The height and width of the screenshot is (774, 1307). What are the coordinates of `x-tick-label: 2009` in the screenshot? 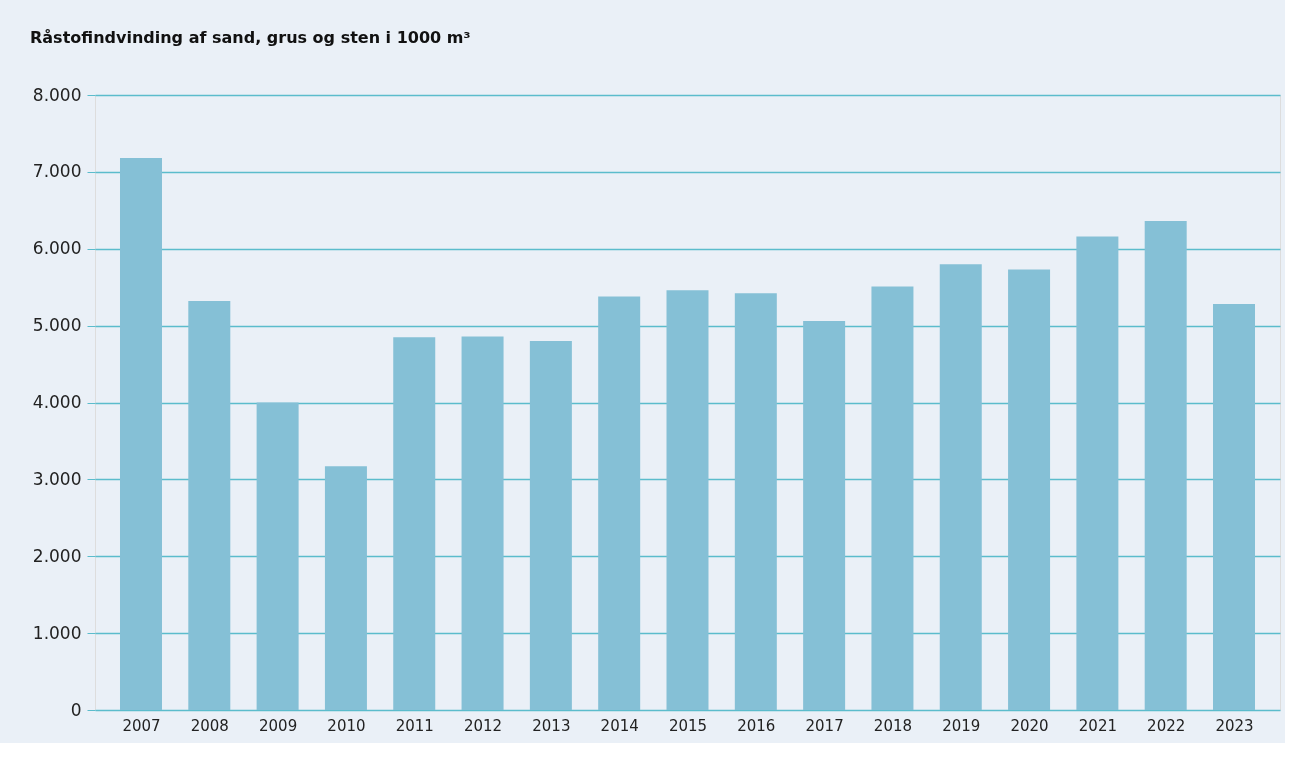 It's located at (278, 725).